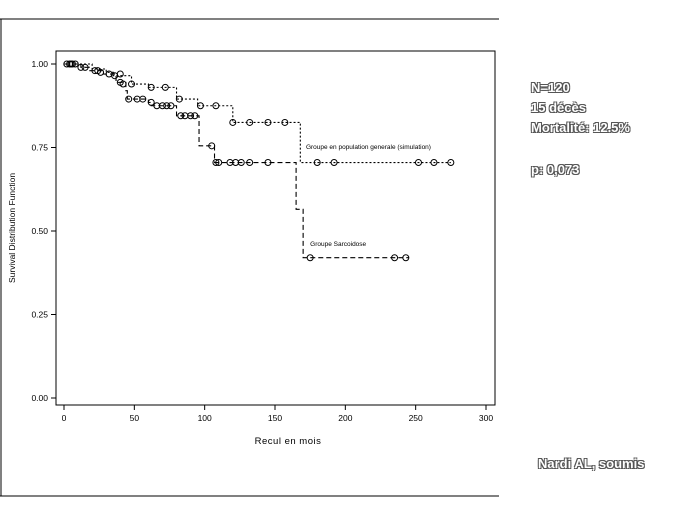 This screenshot has width=689, height=517. What do you see at coordinates (558, 107) in the screenshot?
I see `stats-deaths: 15 décès` at bounding box center [558, 107].